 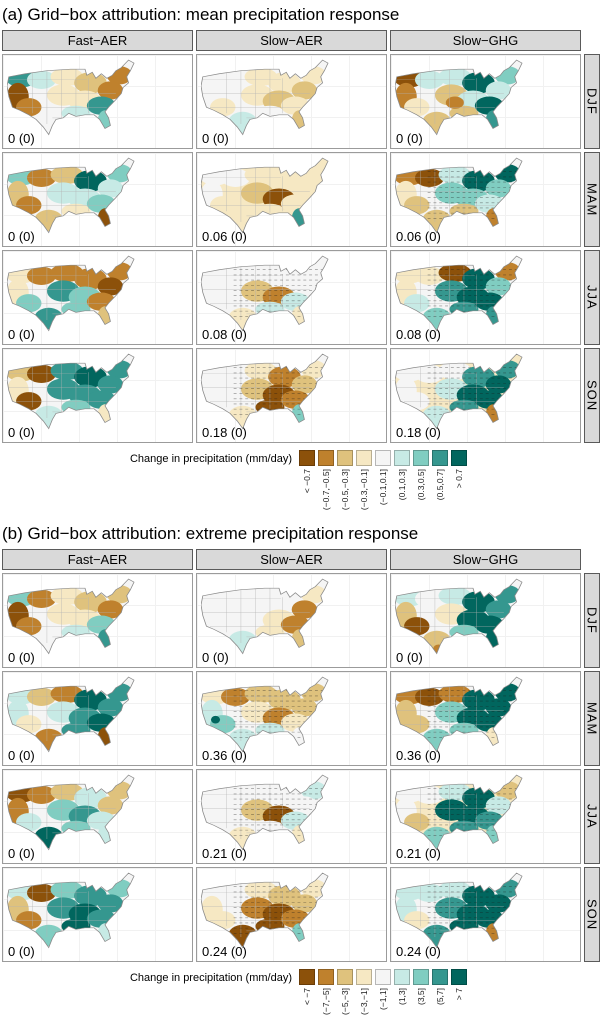 What do you see at coordinates (440, 481) in the screenshot?
I see `legend-key: (0.5,0.7]` at bounding box center [440, 481].